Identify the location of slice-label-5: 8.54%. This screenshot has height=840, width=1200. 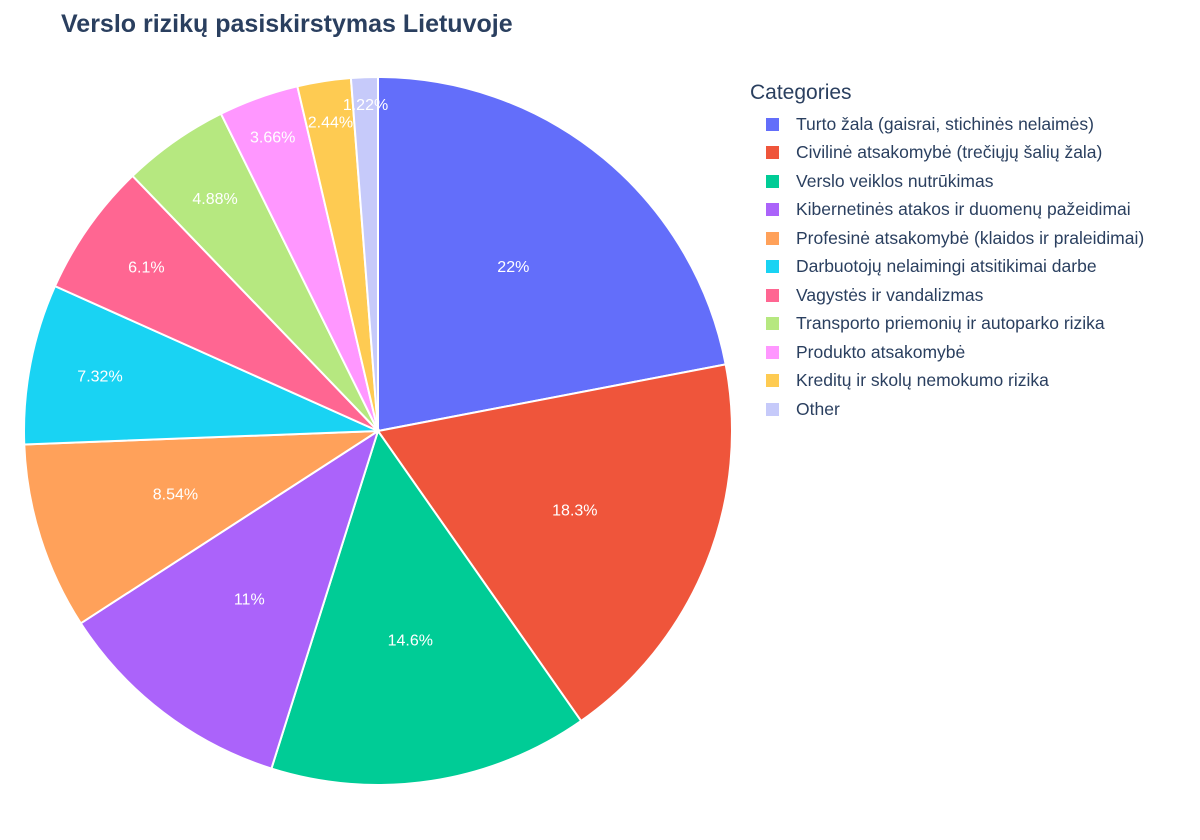
(175, 495).